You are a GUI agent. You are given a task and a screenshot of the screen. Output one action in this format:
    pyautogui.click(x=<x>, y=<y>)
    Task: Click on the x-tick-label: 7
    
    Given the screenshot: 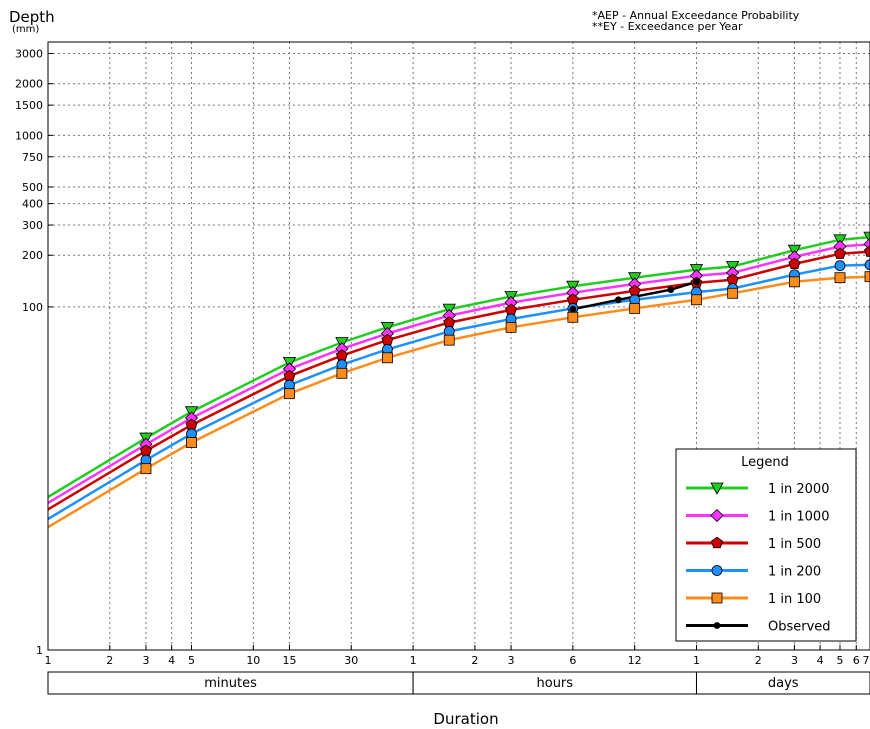 What is the action you would take?
    pyautogui.click(x=866, y=660)
    